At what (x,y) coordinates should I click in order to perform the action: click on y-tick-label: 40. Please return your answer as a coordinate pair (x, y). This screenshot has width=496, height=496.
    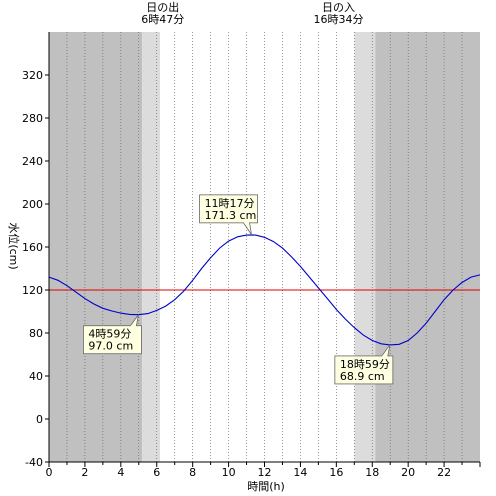
    Looking at the image, I should click on (36, 376).